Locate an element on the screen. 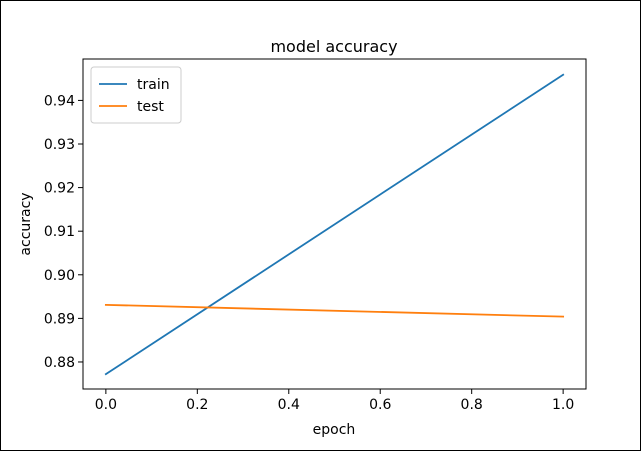 This screenshot has height=452, width=641. y-tick-label: 0.93 is located at coordinates (59, 145).